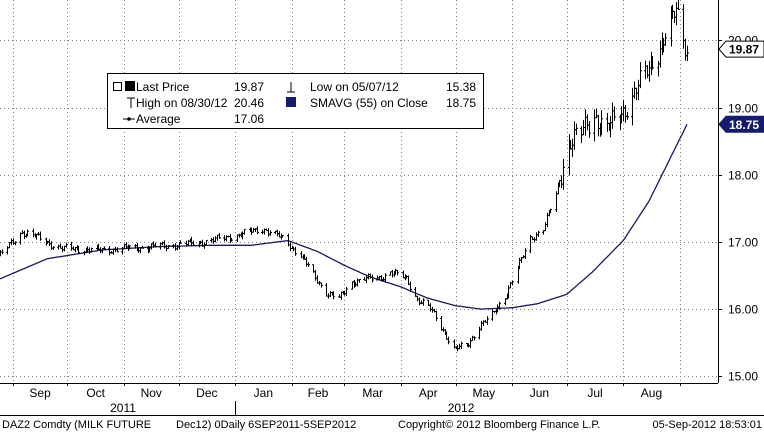  I want to click on value-tag: 18.75, so click(741, 124).